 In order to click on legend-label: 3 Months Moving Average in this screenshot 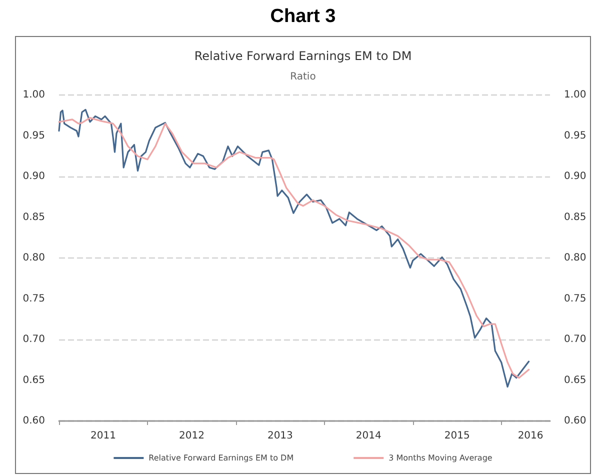, I will do `click(440, 458)`.